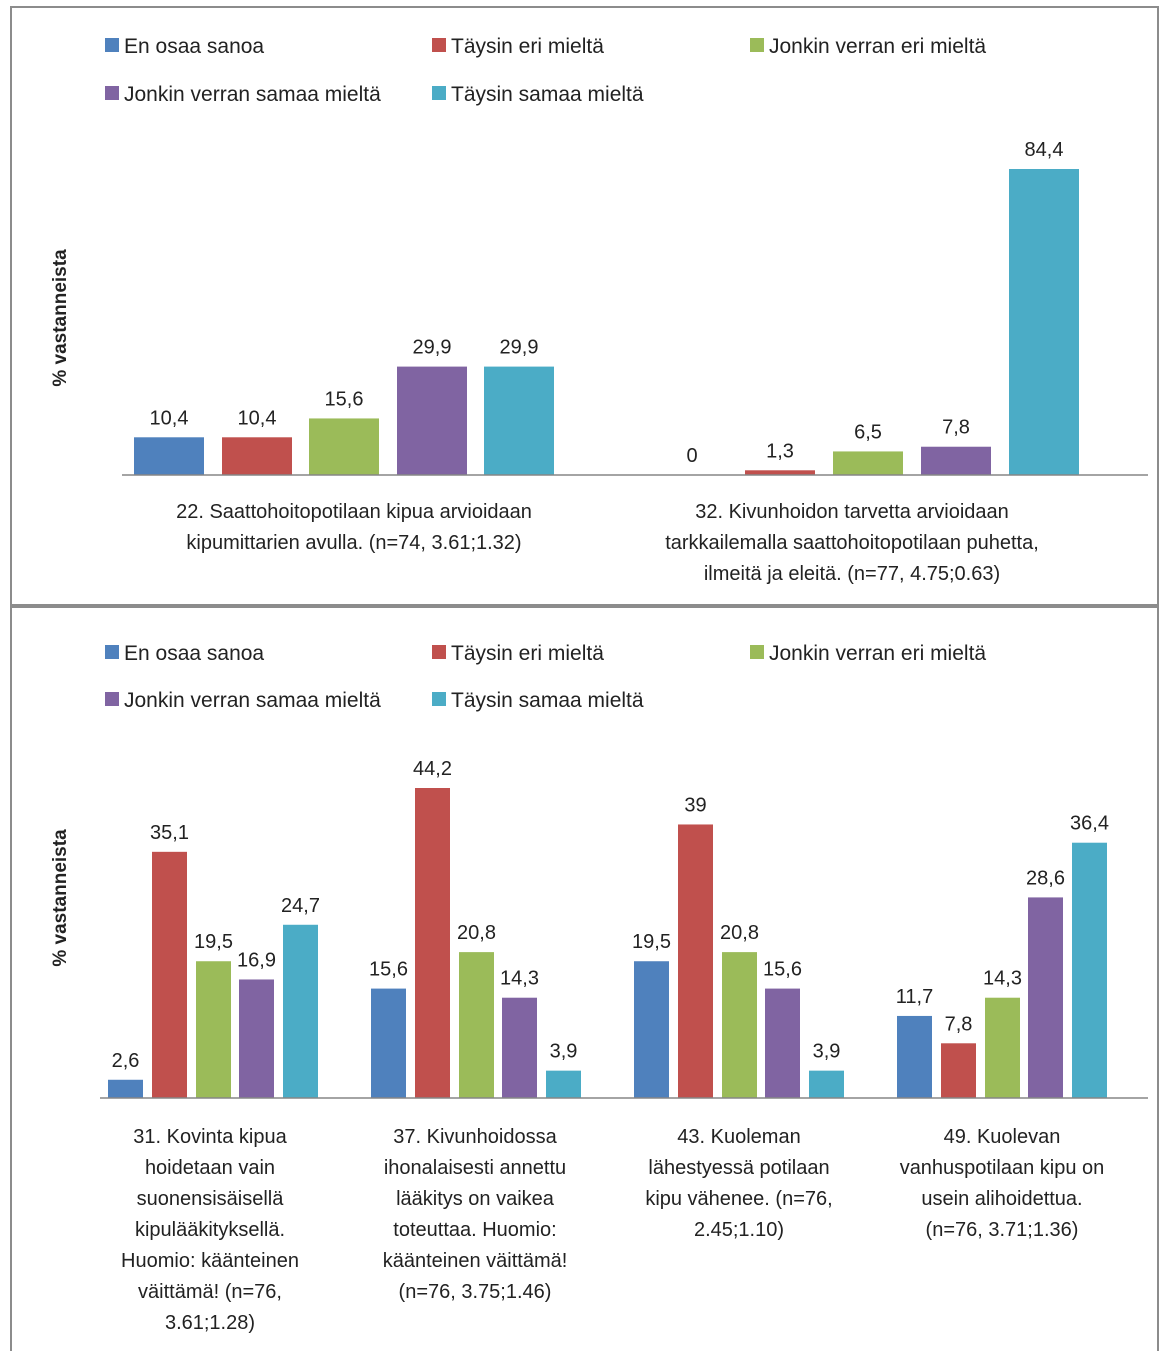  What do you see at coordinates (210, 1137) in the screenshot?
I see `category-label: 31. Kovinta kipua` at bounding box center [210, 1137].